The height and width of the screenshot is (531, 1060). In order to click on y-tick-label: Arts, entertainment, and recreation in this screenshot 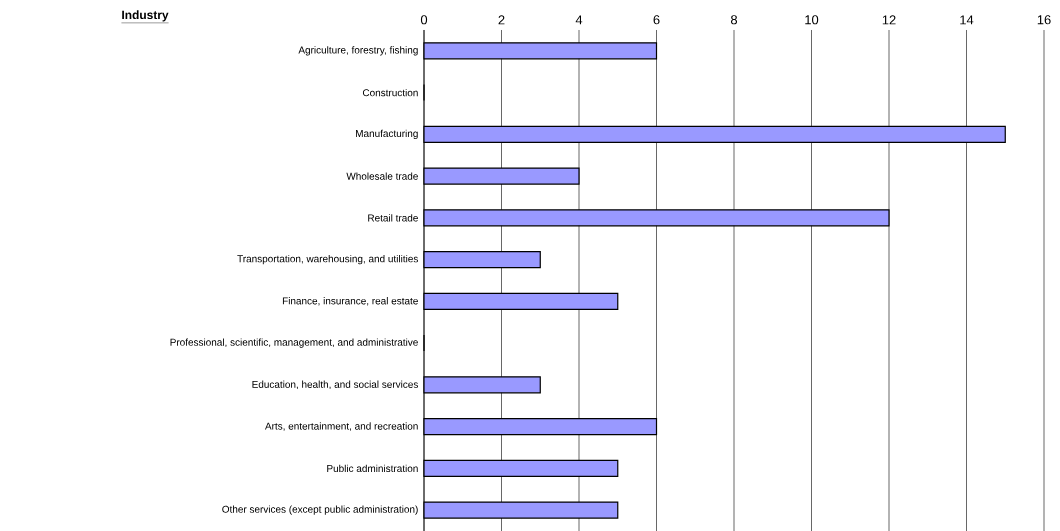, I will do `click(341, 426)`.